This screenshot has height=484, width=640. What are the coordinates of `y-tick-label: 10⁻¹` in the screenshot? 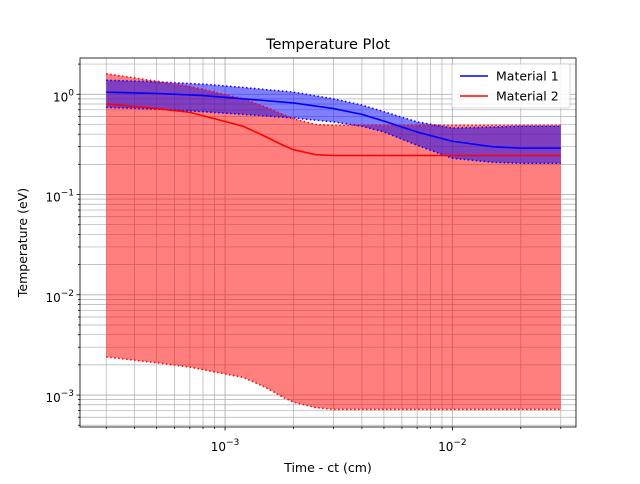 It's located at (59, 197).